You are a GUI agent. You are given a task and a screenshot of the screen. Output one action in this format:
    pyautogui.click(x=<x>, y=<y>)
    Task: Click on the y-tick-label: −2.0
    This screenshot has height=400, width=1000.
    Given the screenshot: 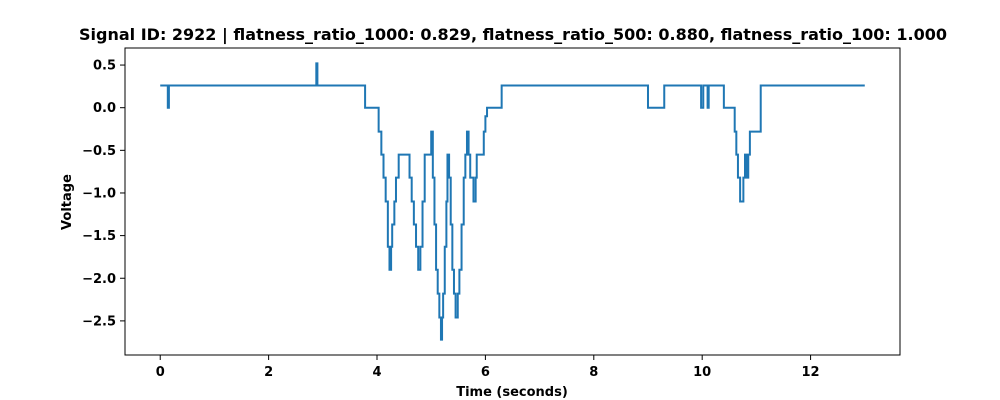 What is the action you would take?
    pyautogui.click(x=99, y=279)
    